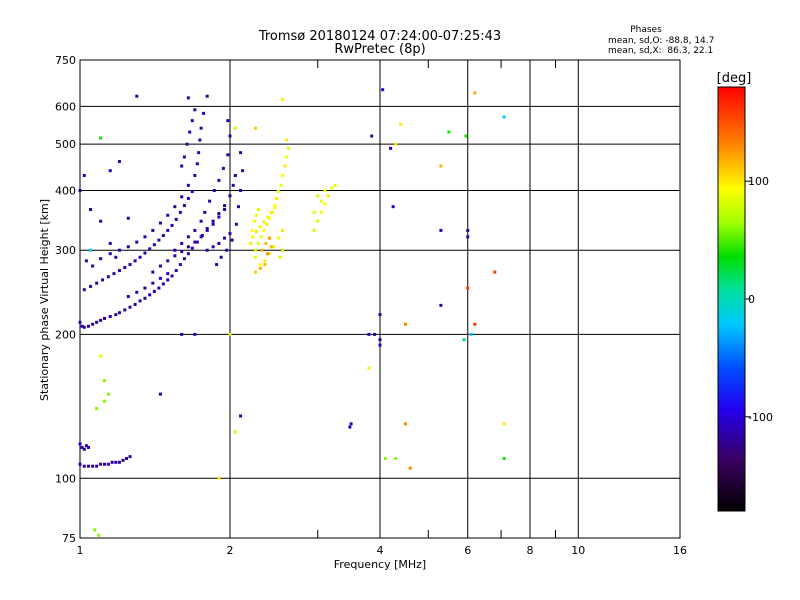  I want to click on colorbar-tick-label: -100, so click(760, 417).